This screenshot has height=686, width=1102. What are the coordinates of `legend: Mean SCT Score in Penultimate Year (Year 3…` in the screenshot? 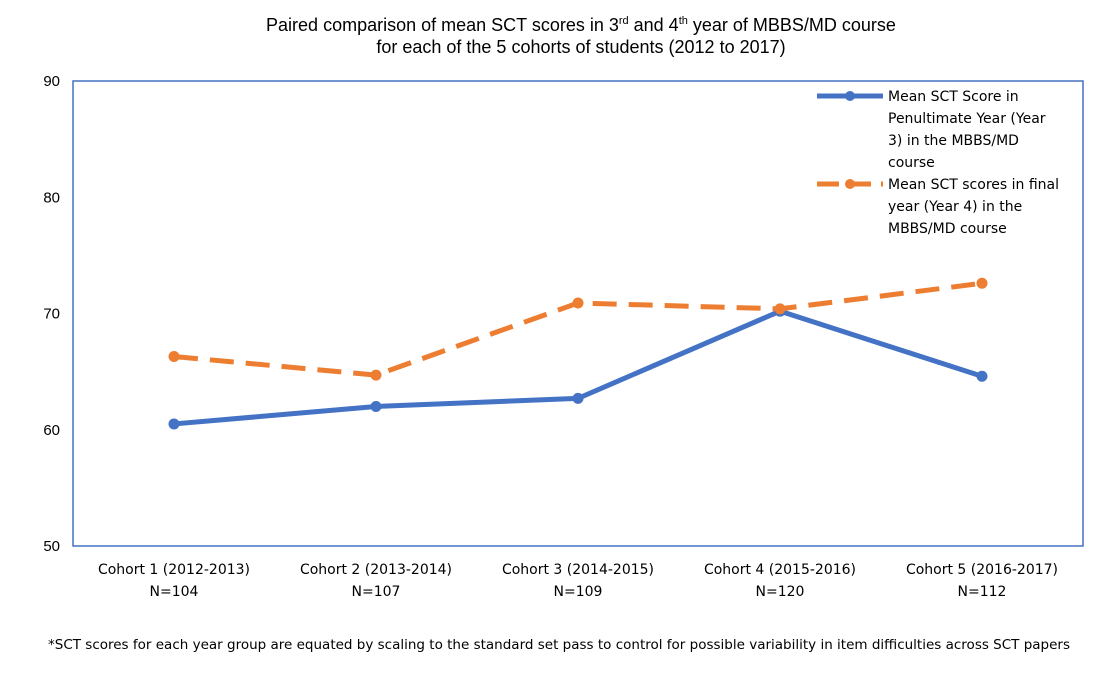 It's located at (938, 163).